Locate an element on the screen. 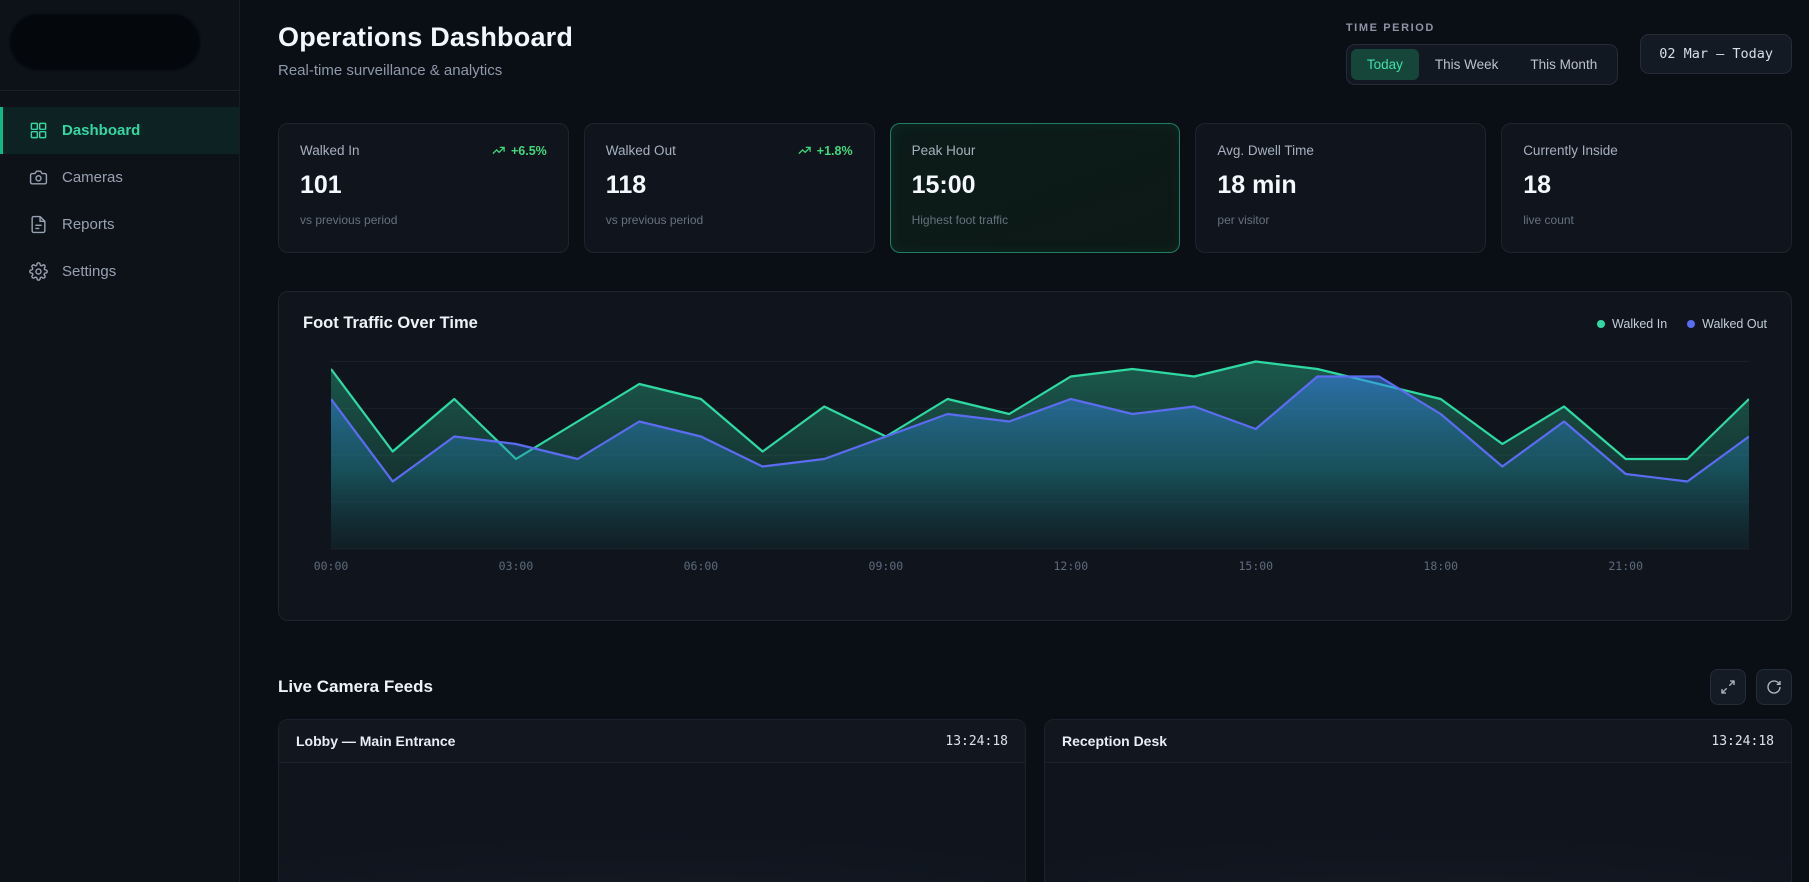 The image size is (1809, 882). sidebar-item-cameras: Cameras is located at coordinates (119, 177).